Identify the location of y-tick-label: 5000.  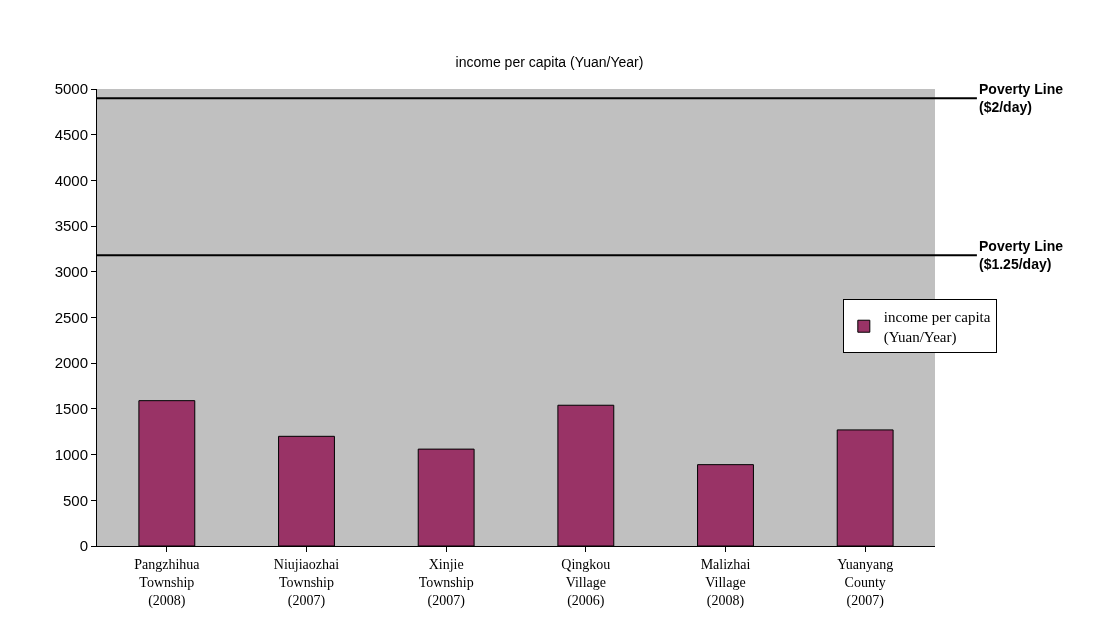
(71, 89).